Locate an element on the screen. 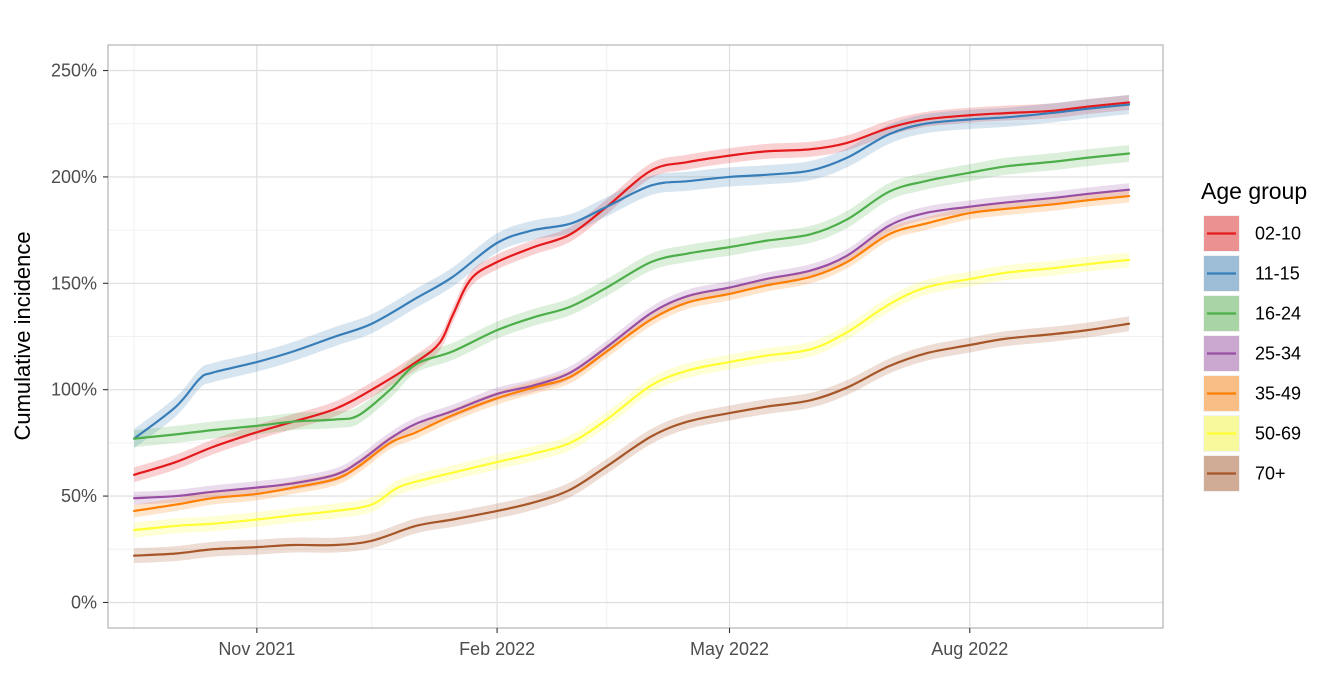 The height and width of the screenshot is (686, 1326). legend-item-16-24: 16-24 is located at coordinates (1252, 313).